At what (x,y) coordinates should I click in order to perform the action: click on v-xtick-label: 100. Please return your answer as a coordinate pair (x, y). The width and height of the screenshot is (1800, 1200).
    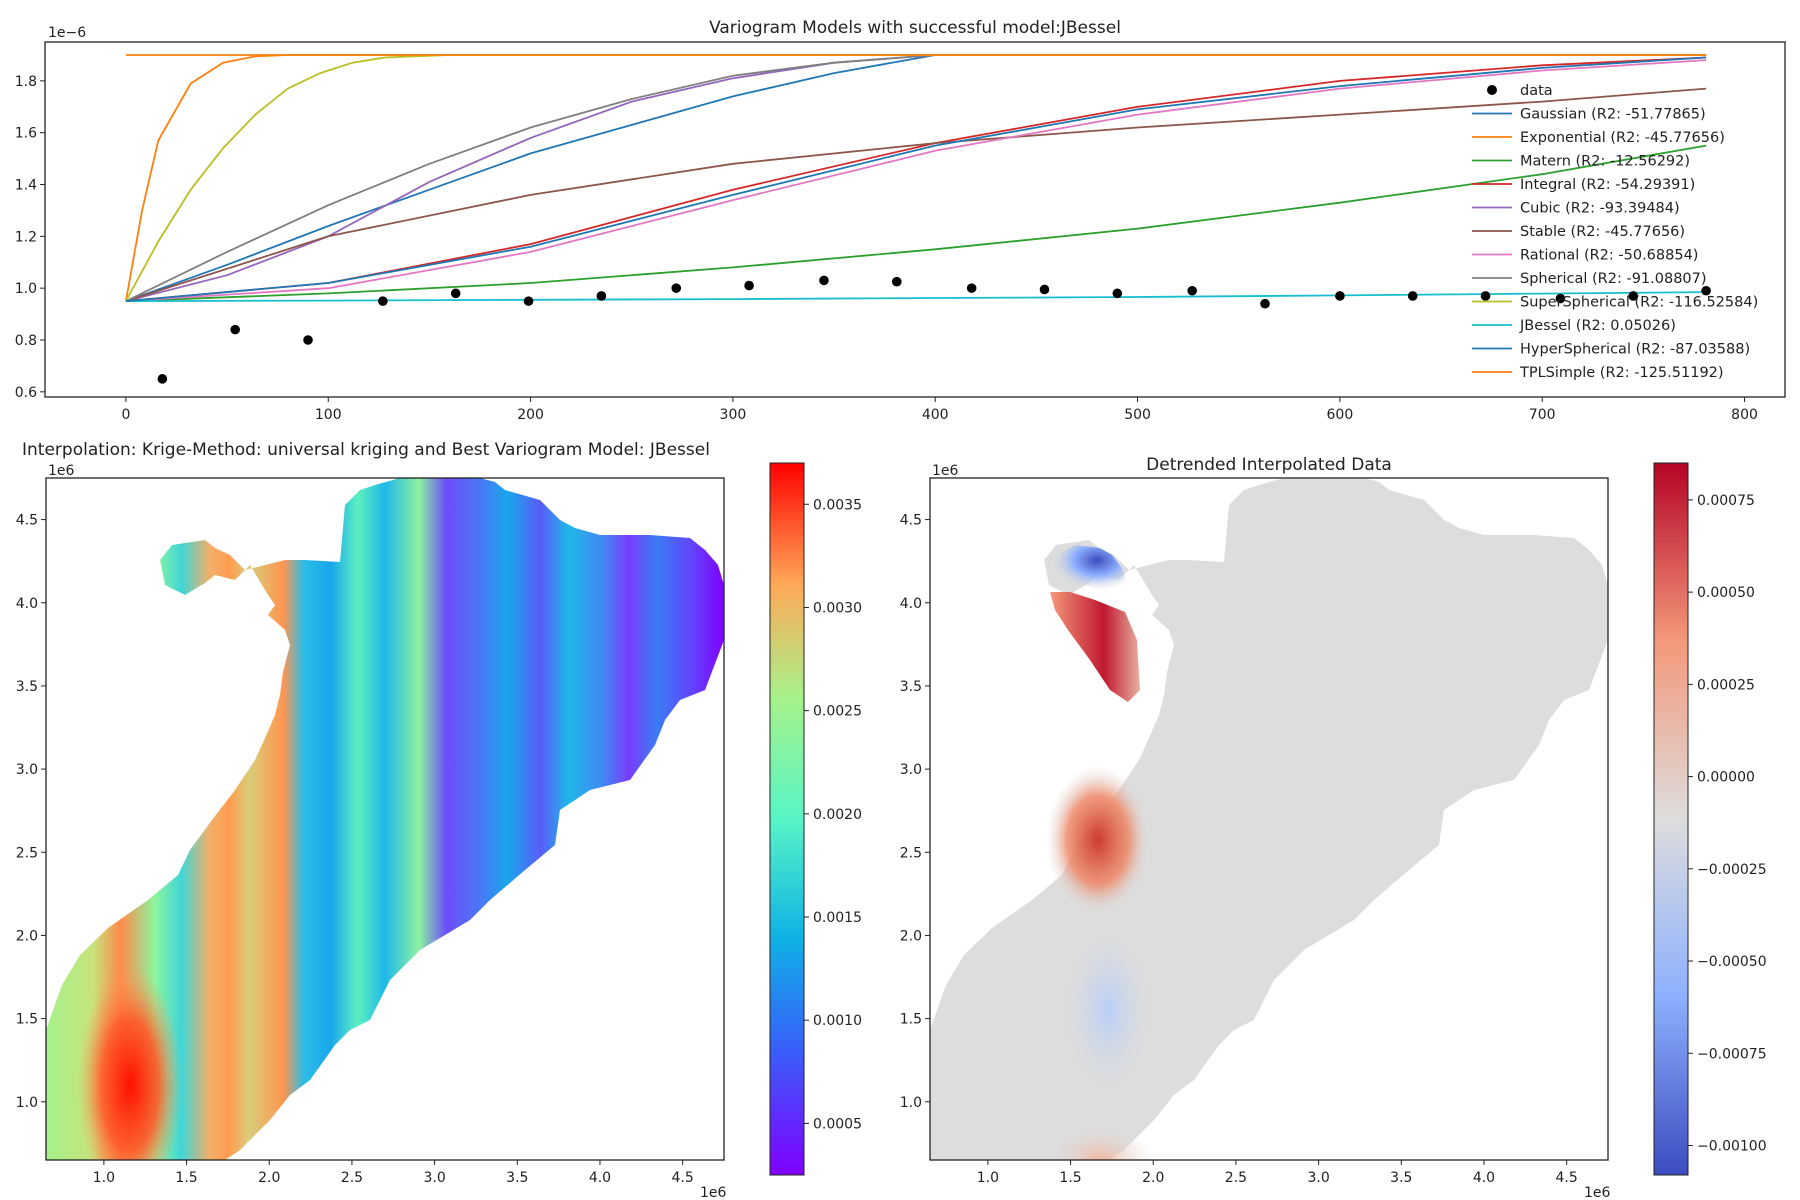
    Looking at the image, I should click on (328, 415).